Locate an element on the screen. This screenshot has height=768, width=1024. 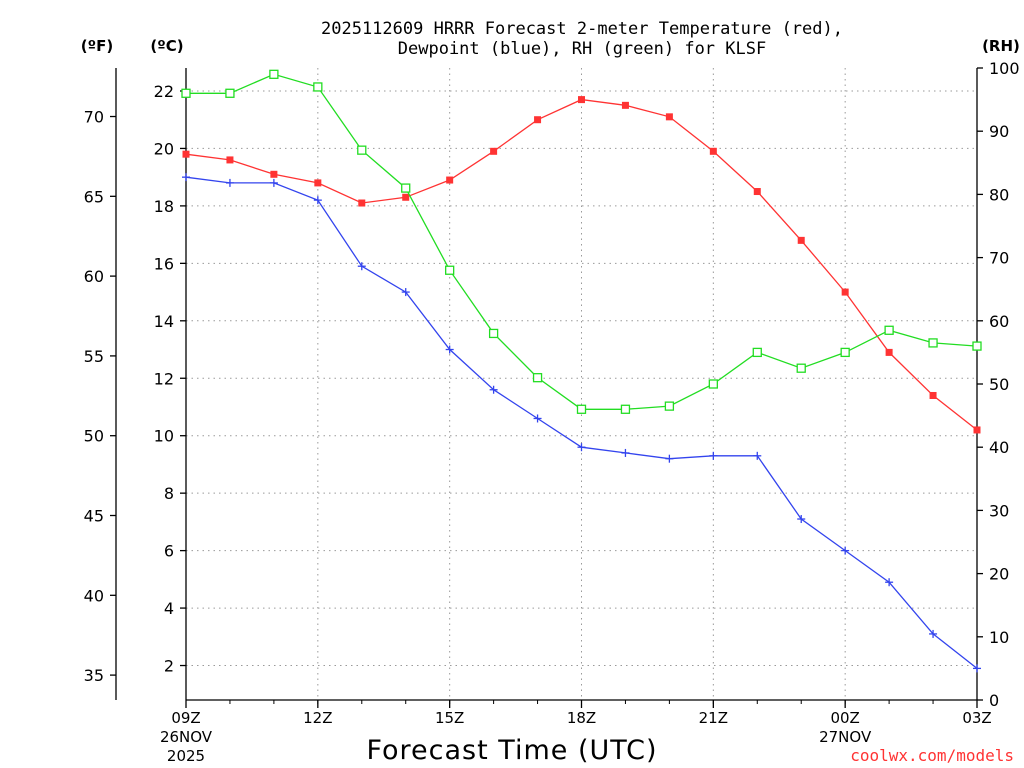
celsius-tick-label: 22 is located at coordinates (164, 91).